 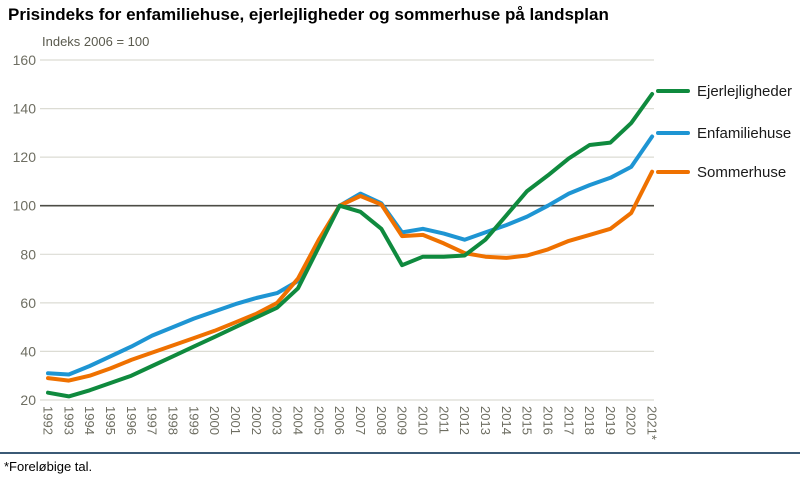 What do you see at coordinates (48, 466) in the screenshot?
I see `footnote: *Foreløbige tal.` at bounding box center [48, 466].